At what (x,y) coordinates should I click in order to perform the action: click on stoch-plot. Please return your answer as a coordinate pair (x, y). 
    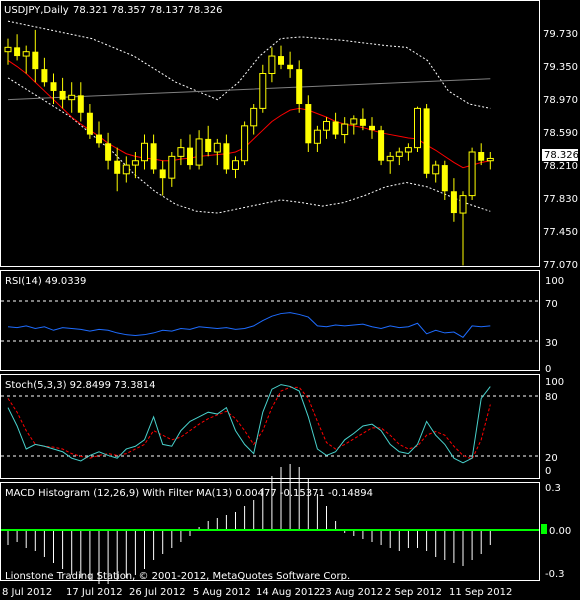
    Looking at the image, I should click on (249, 424).